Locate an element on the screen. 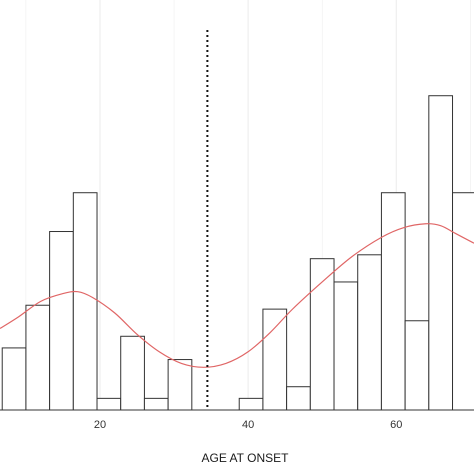  x-tick-label: 40 is located at coordinates (248, 425).